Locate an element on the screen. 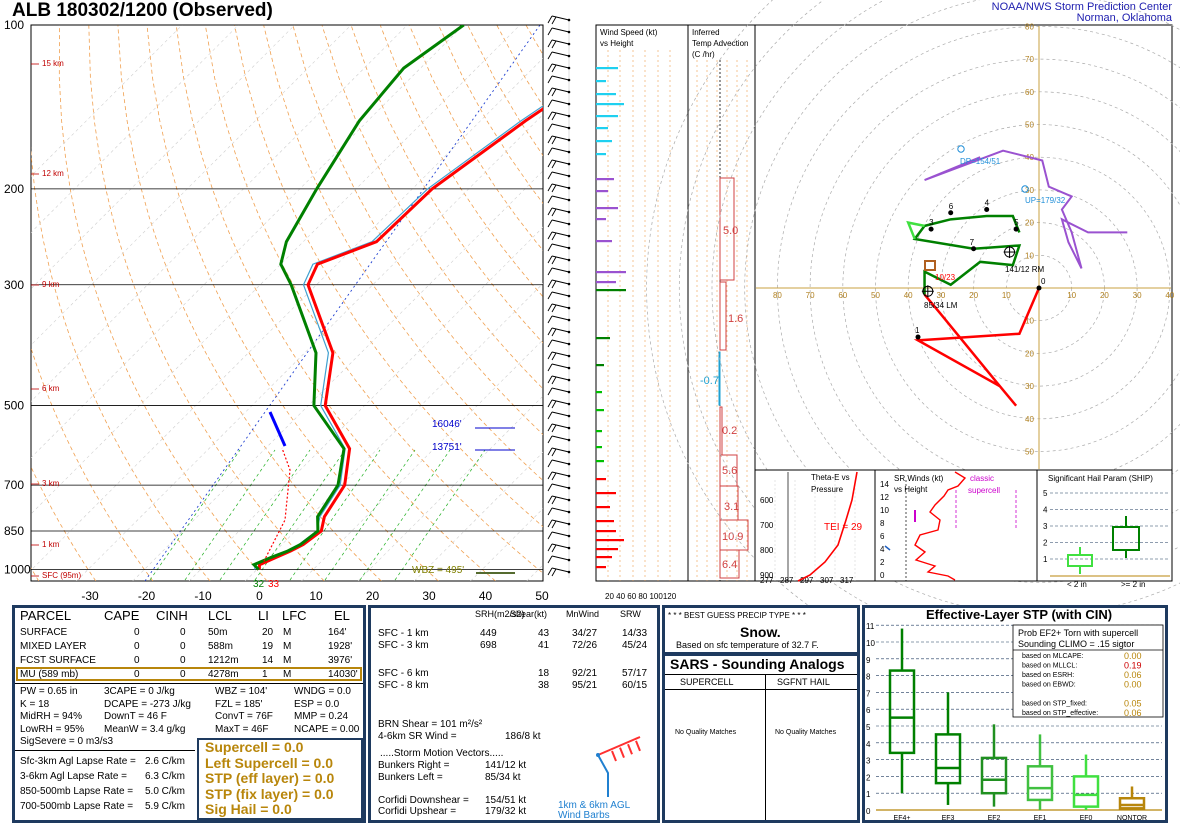 Image resolution: width=1180 pixels, height=826 pixels. height-annotation-2: 13751' is located at coordinates (447, 447).